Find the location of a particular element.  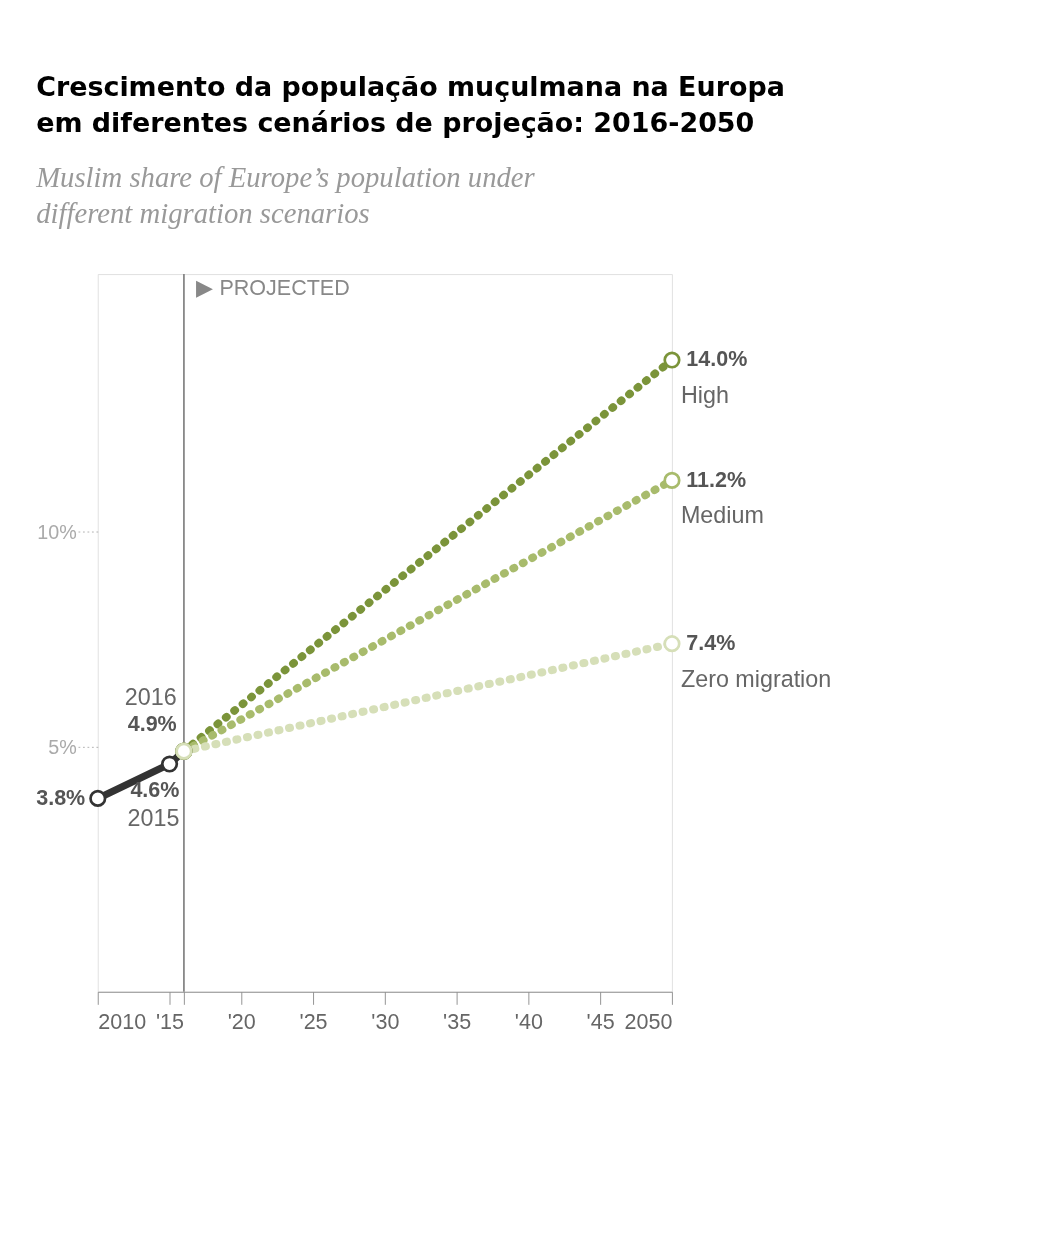

x-tick-label: '45 is located at coordinates (600, 1022).